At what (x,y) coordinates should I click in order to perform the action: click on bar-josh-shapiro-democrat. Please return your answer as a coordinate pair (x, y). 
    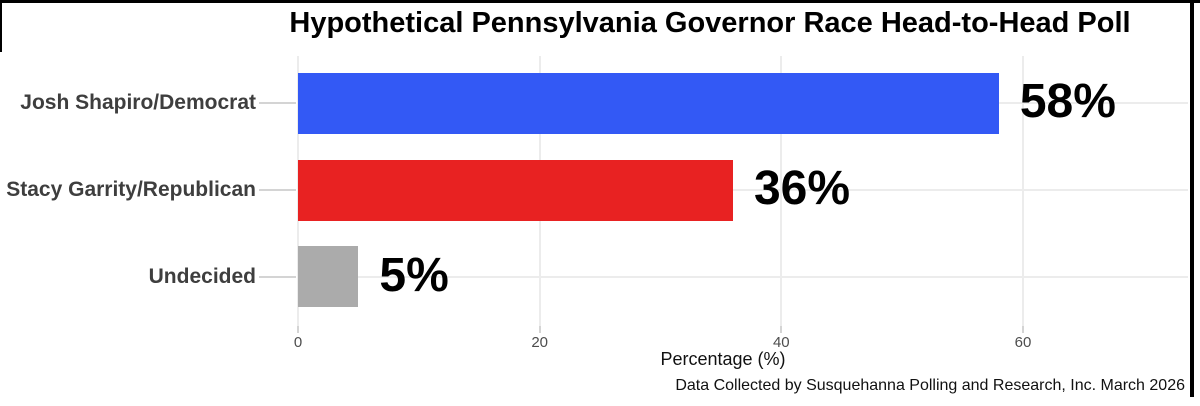
    Looking at the image, I should click on (648, 103).